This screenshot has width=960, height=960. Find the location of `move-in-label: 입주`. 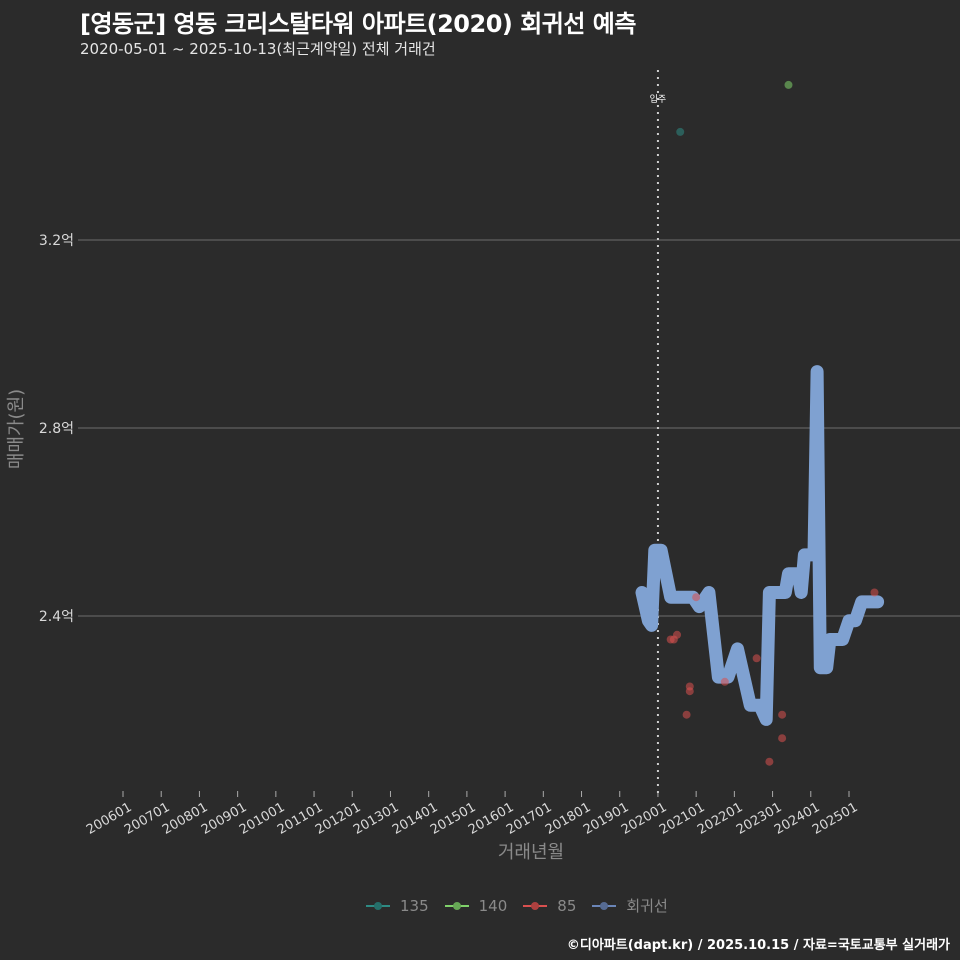

move-in-label: 입주 is located at coordinates (658, 99).